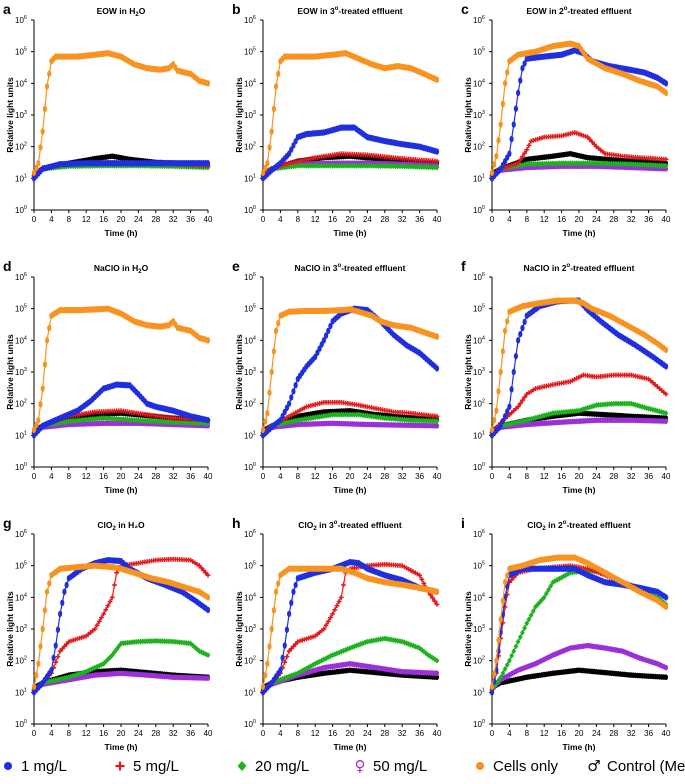 This screenshot has width=685, height=784. I want to click on axis-lines, so click(349, 372).